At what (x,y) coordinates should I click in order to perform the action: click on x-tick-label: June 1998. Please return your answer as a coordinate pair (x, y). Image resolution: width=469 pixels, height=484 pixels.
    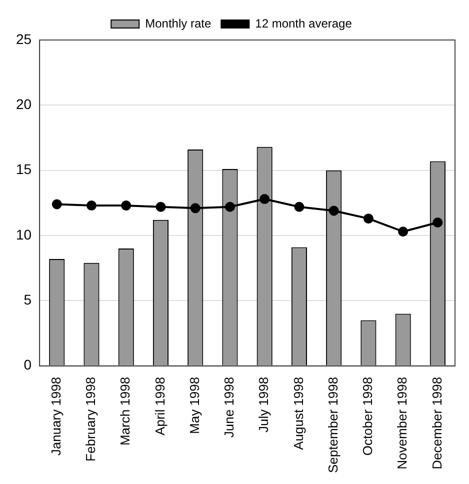
    Looking at the image, I should click on (229, 407).